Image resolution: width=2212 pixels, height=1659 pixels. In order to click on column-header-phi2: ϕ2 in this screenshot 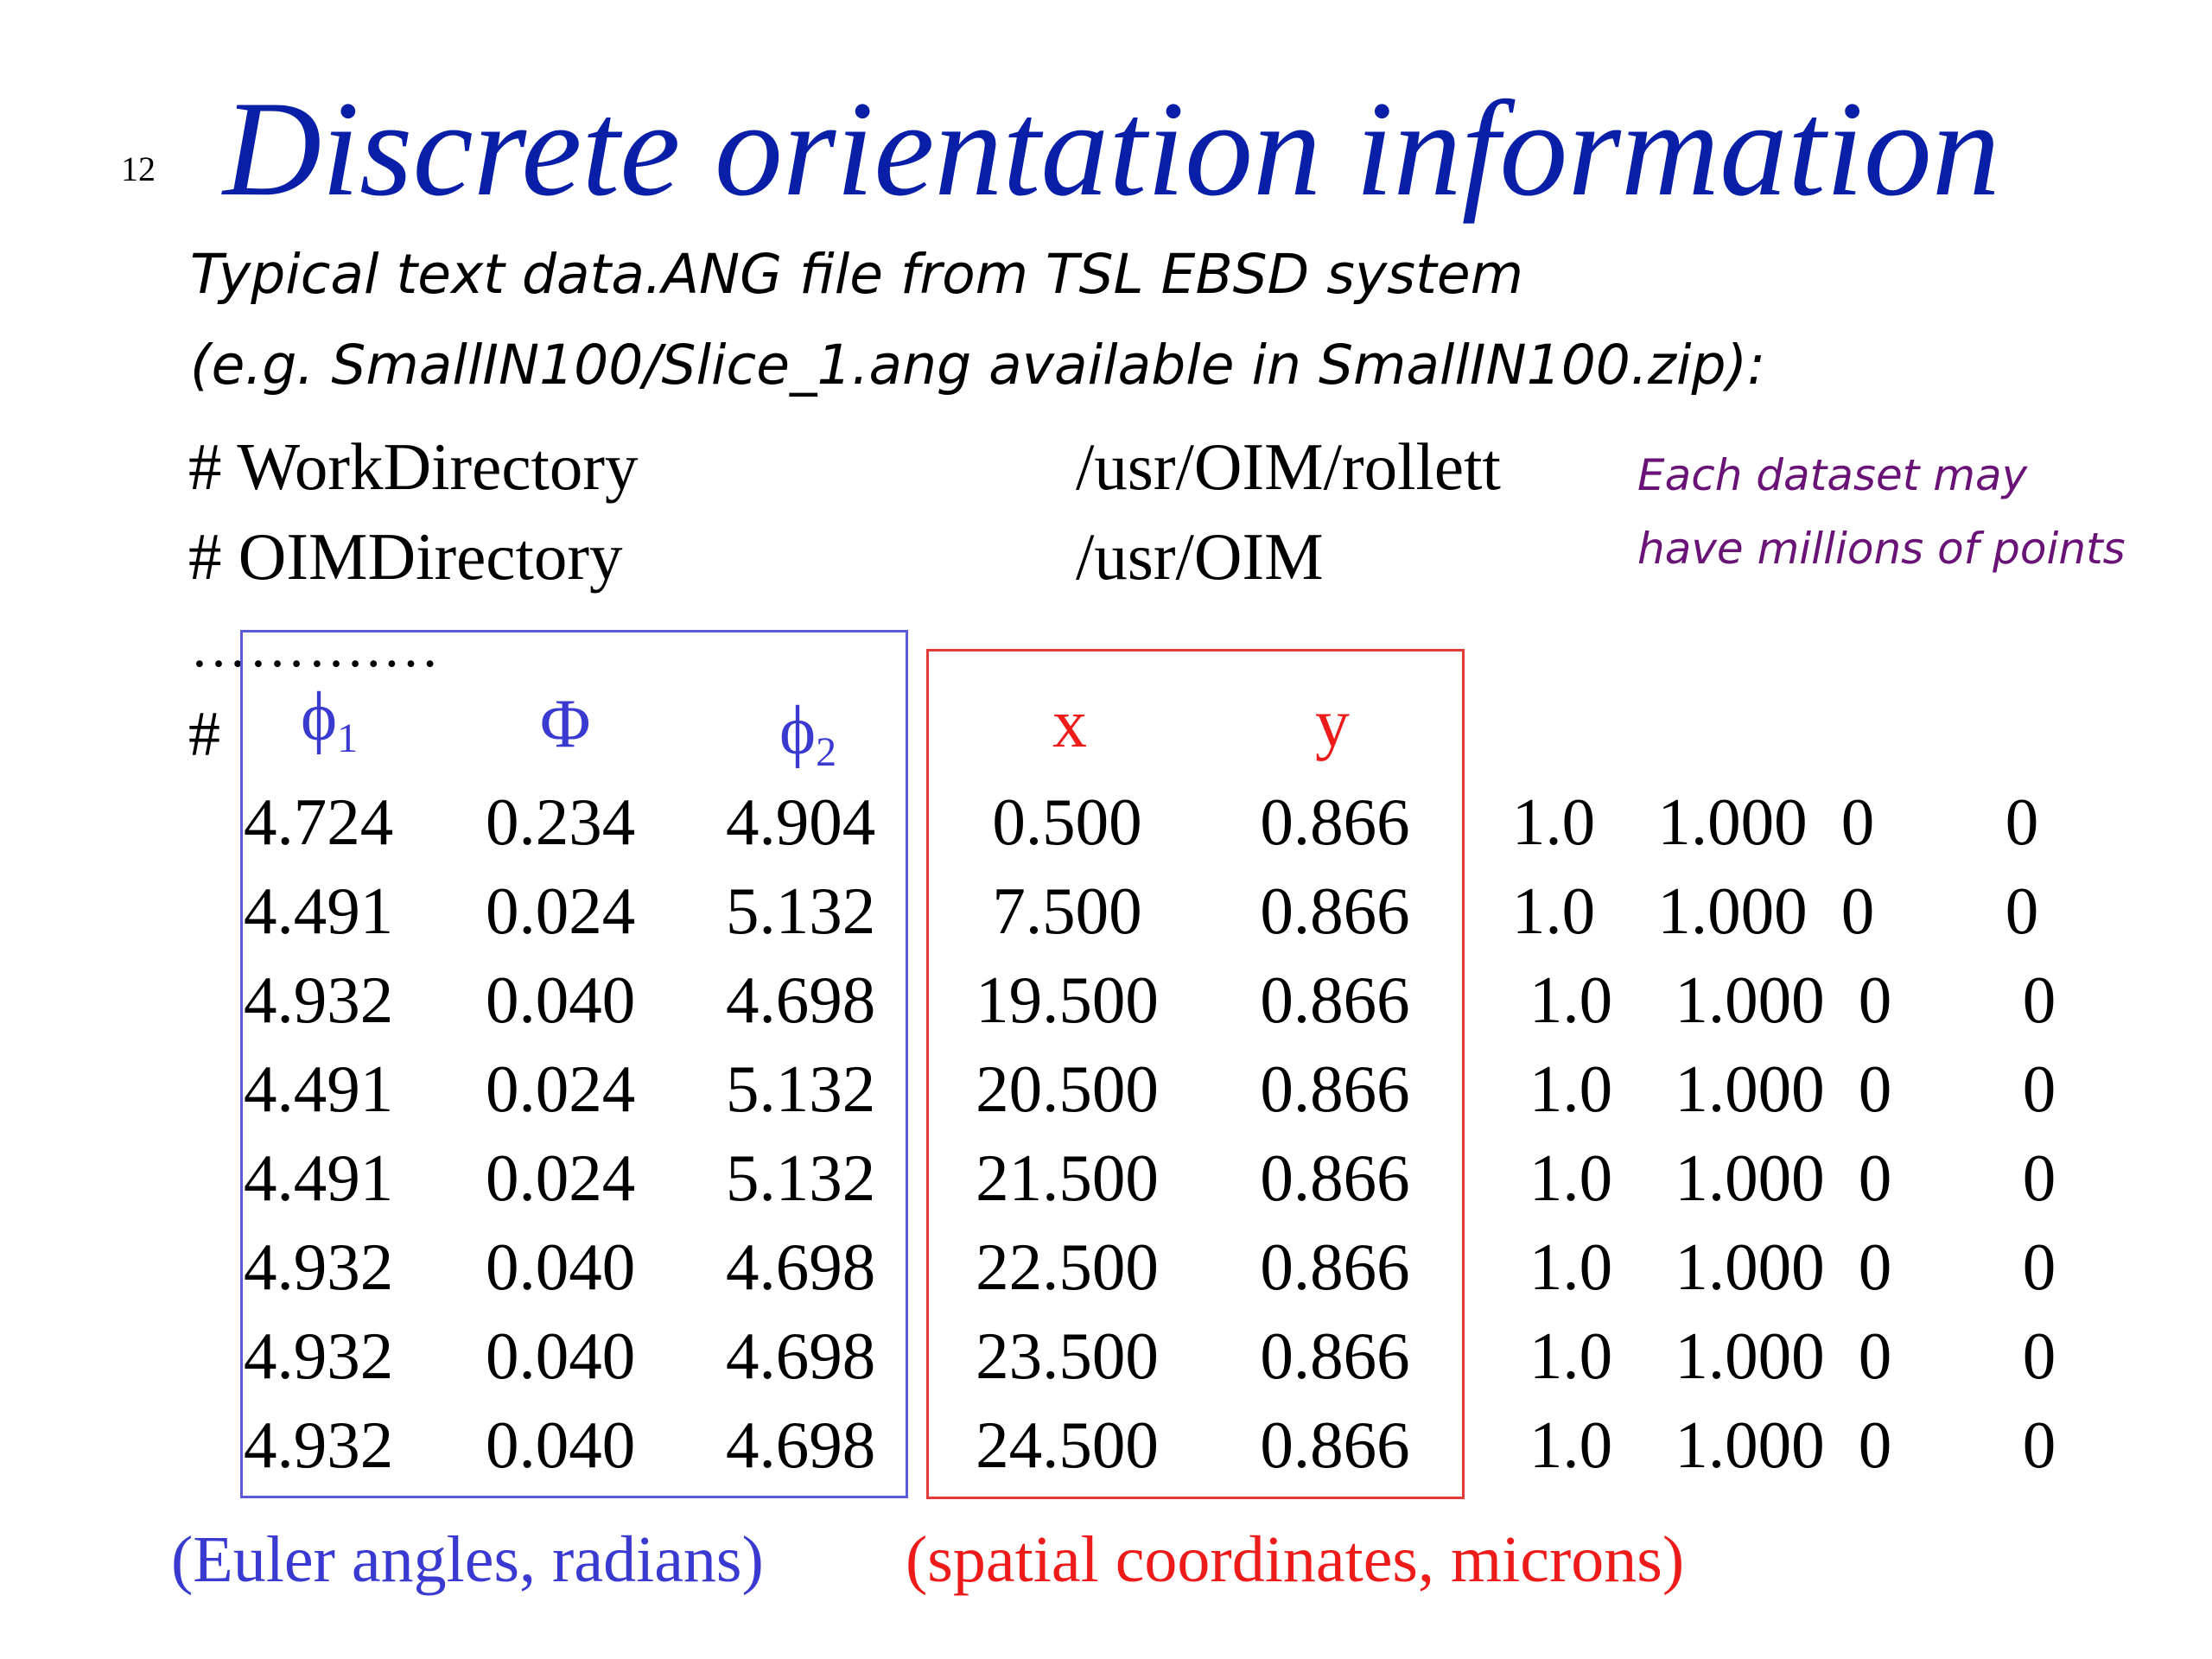, I will do `click(807, 733)`.